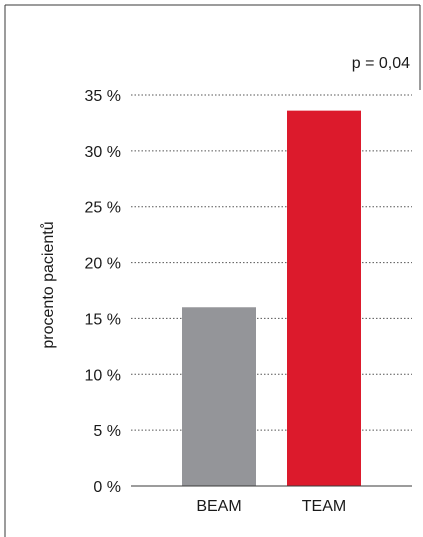 The height and width of the screenshot is (537, 423). What do you see at coordinates (103, 375) in the screenshot?
I see `y-tick-label: 10 %` at bounding box center [103, 375].